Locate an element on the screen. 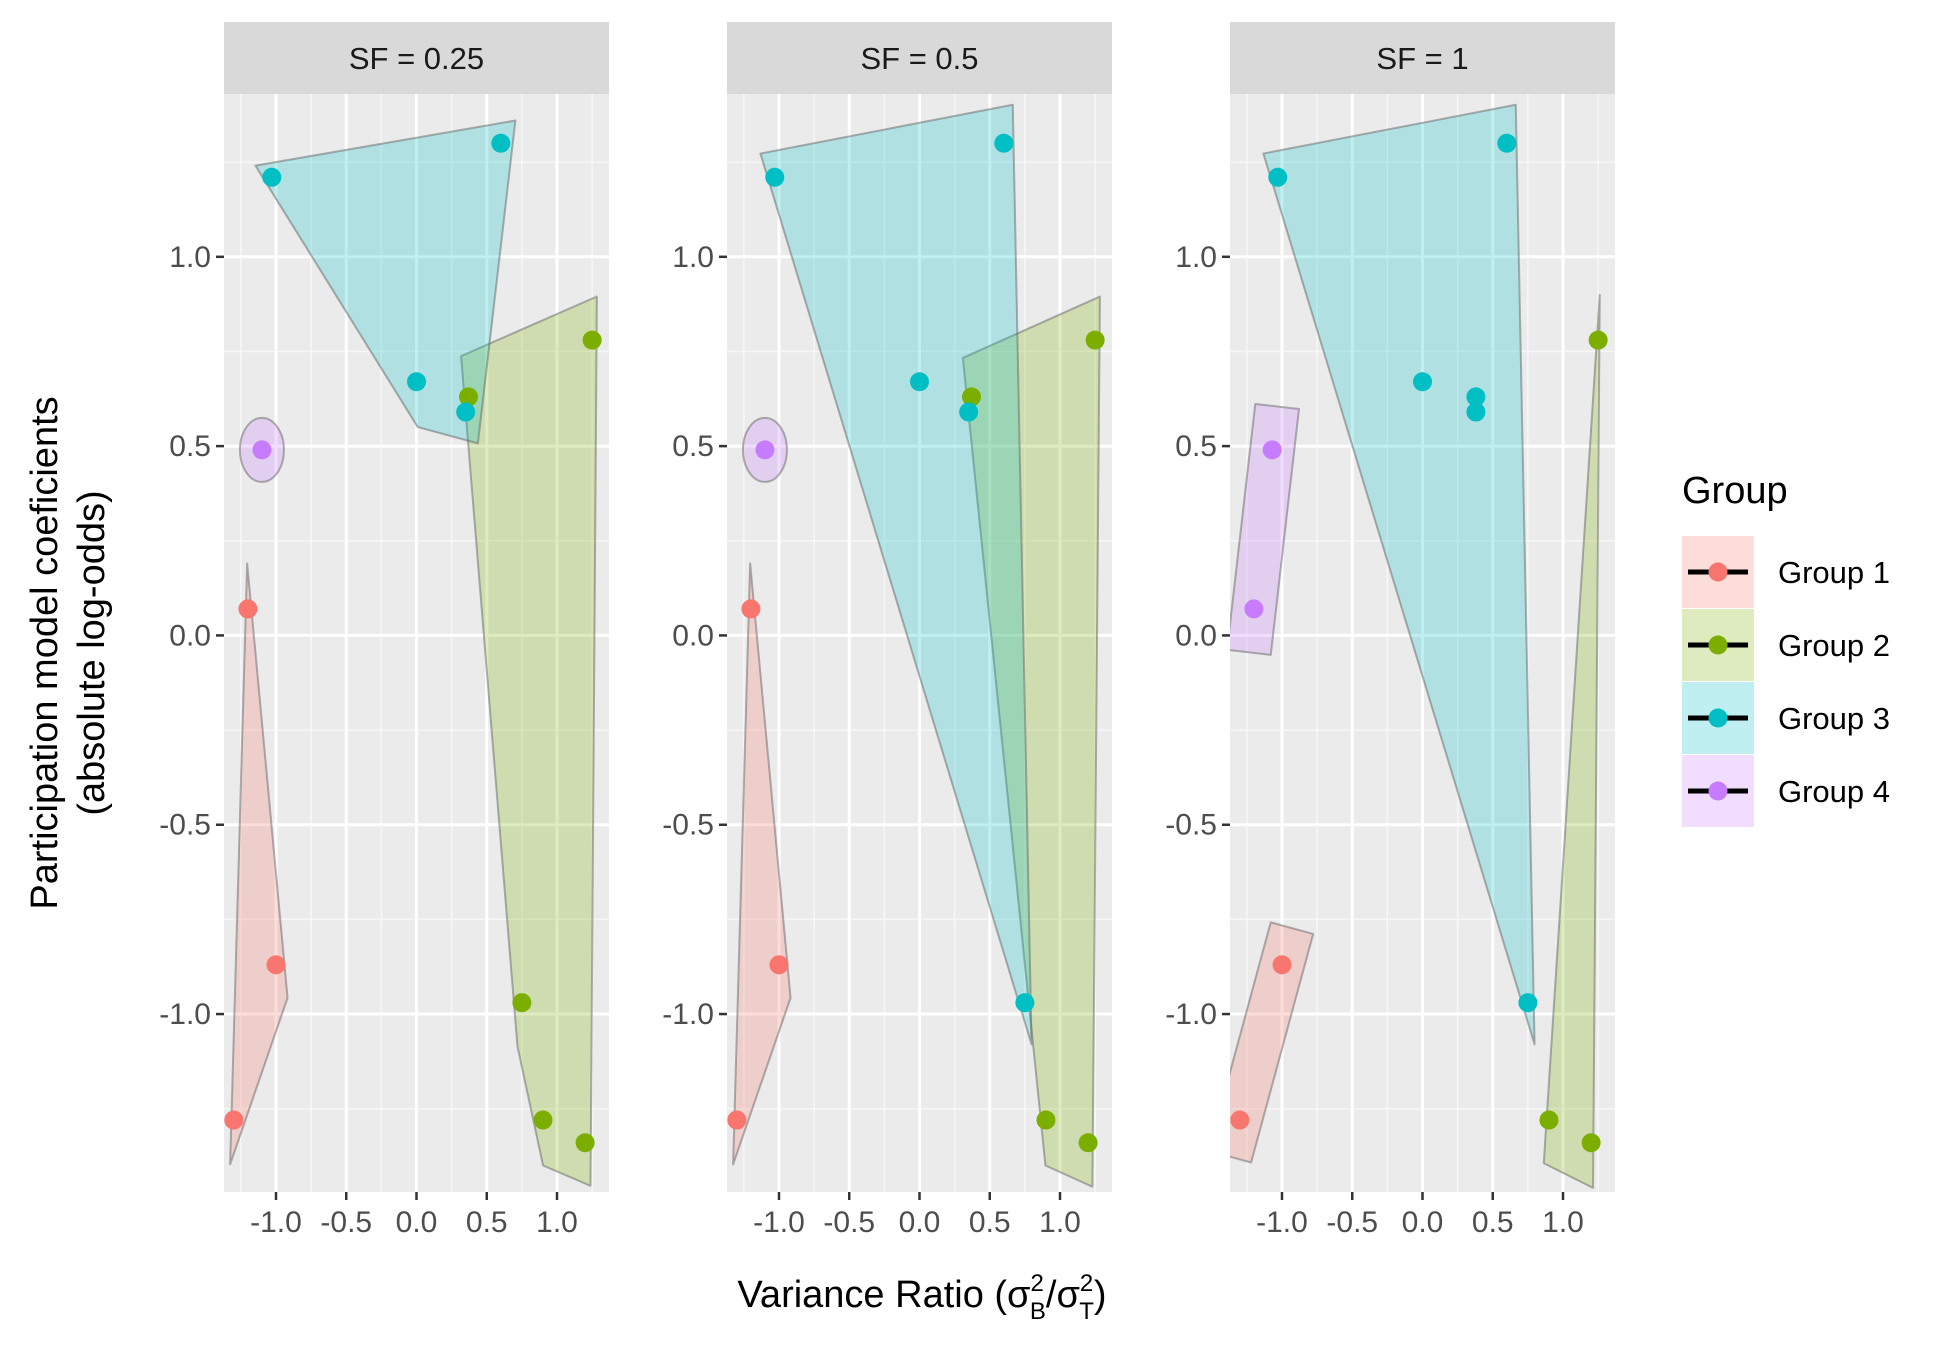 Image resolution: width=1950 pixels, height=1350 pixels. legend-label: Group 2 is located at coordinates (1834, 645).